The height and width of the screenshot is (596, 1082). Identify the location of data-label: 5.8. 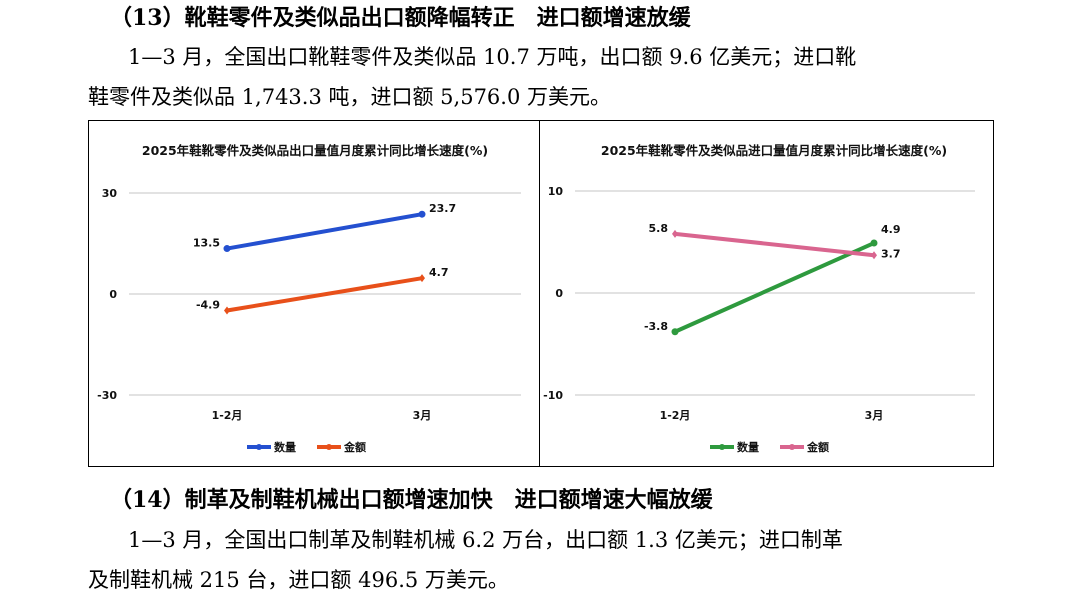
(659, 228).